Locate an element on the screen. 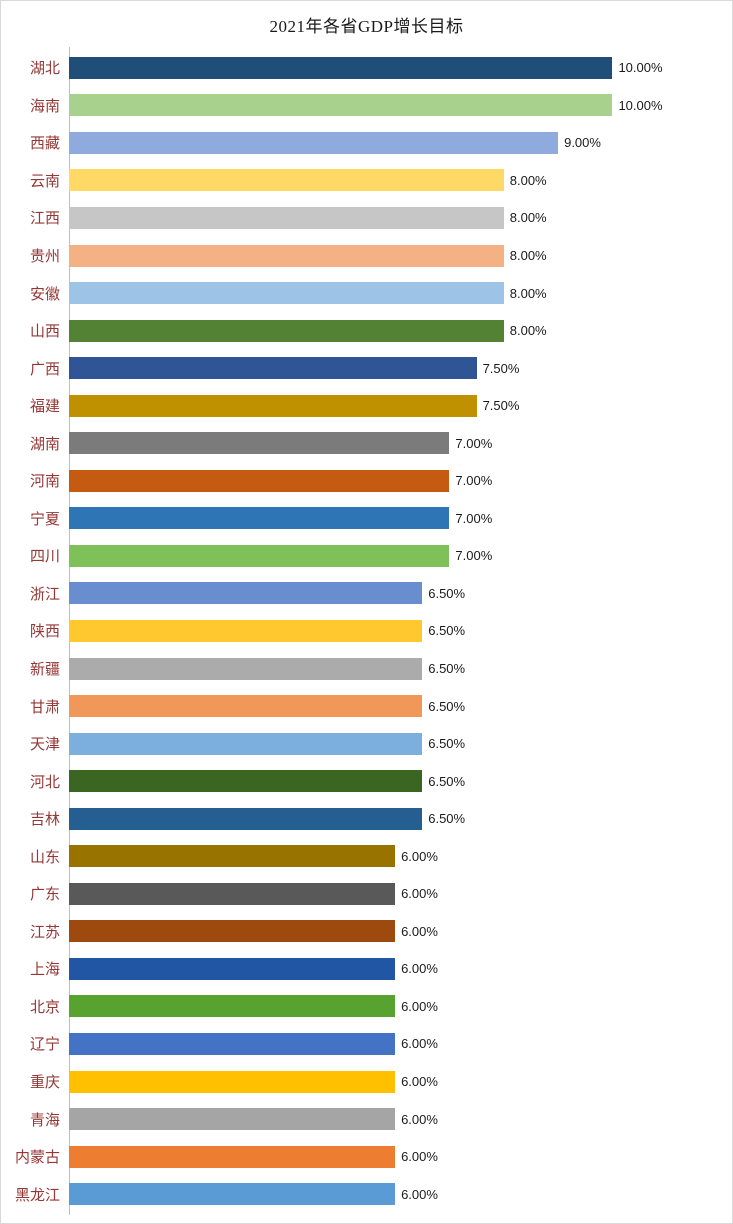 The height and width of the screenshot is (1224, 733). category-label: 山西 is located at coordinates (44, 332).